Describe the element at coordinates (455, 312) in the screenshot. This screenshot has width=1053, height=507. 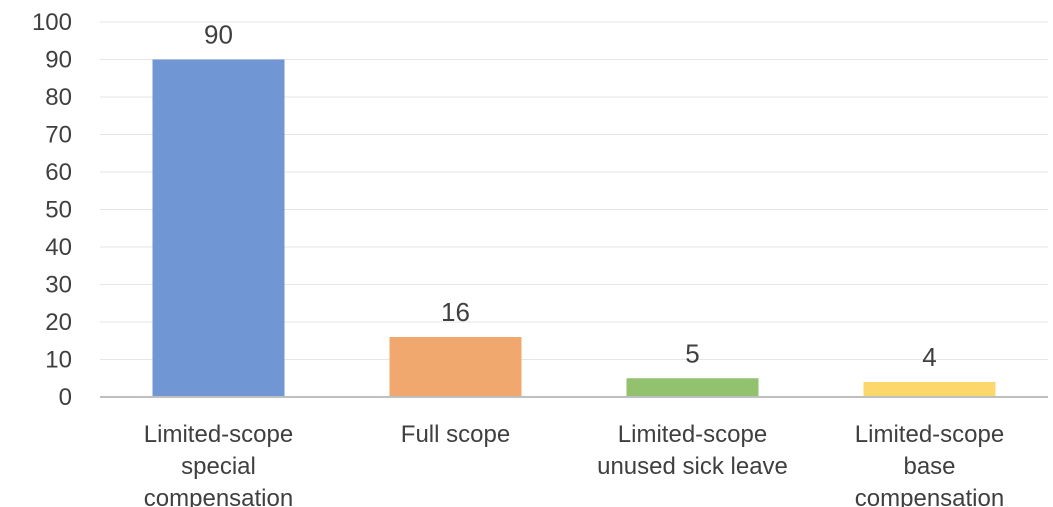
I see `data-label: 16` at that location.